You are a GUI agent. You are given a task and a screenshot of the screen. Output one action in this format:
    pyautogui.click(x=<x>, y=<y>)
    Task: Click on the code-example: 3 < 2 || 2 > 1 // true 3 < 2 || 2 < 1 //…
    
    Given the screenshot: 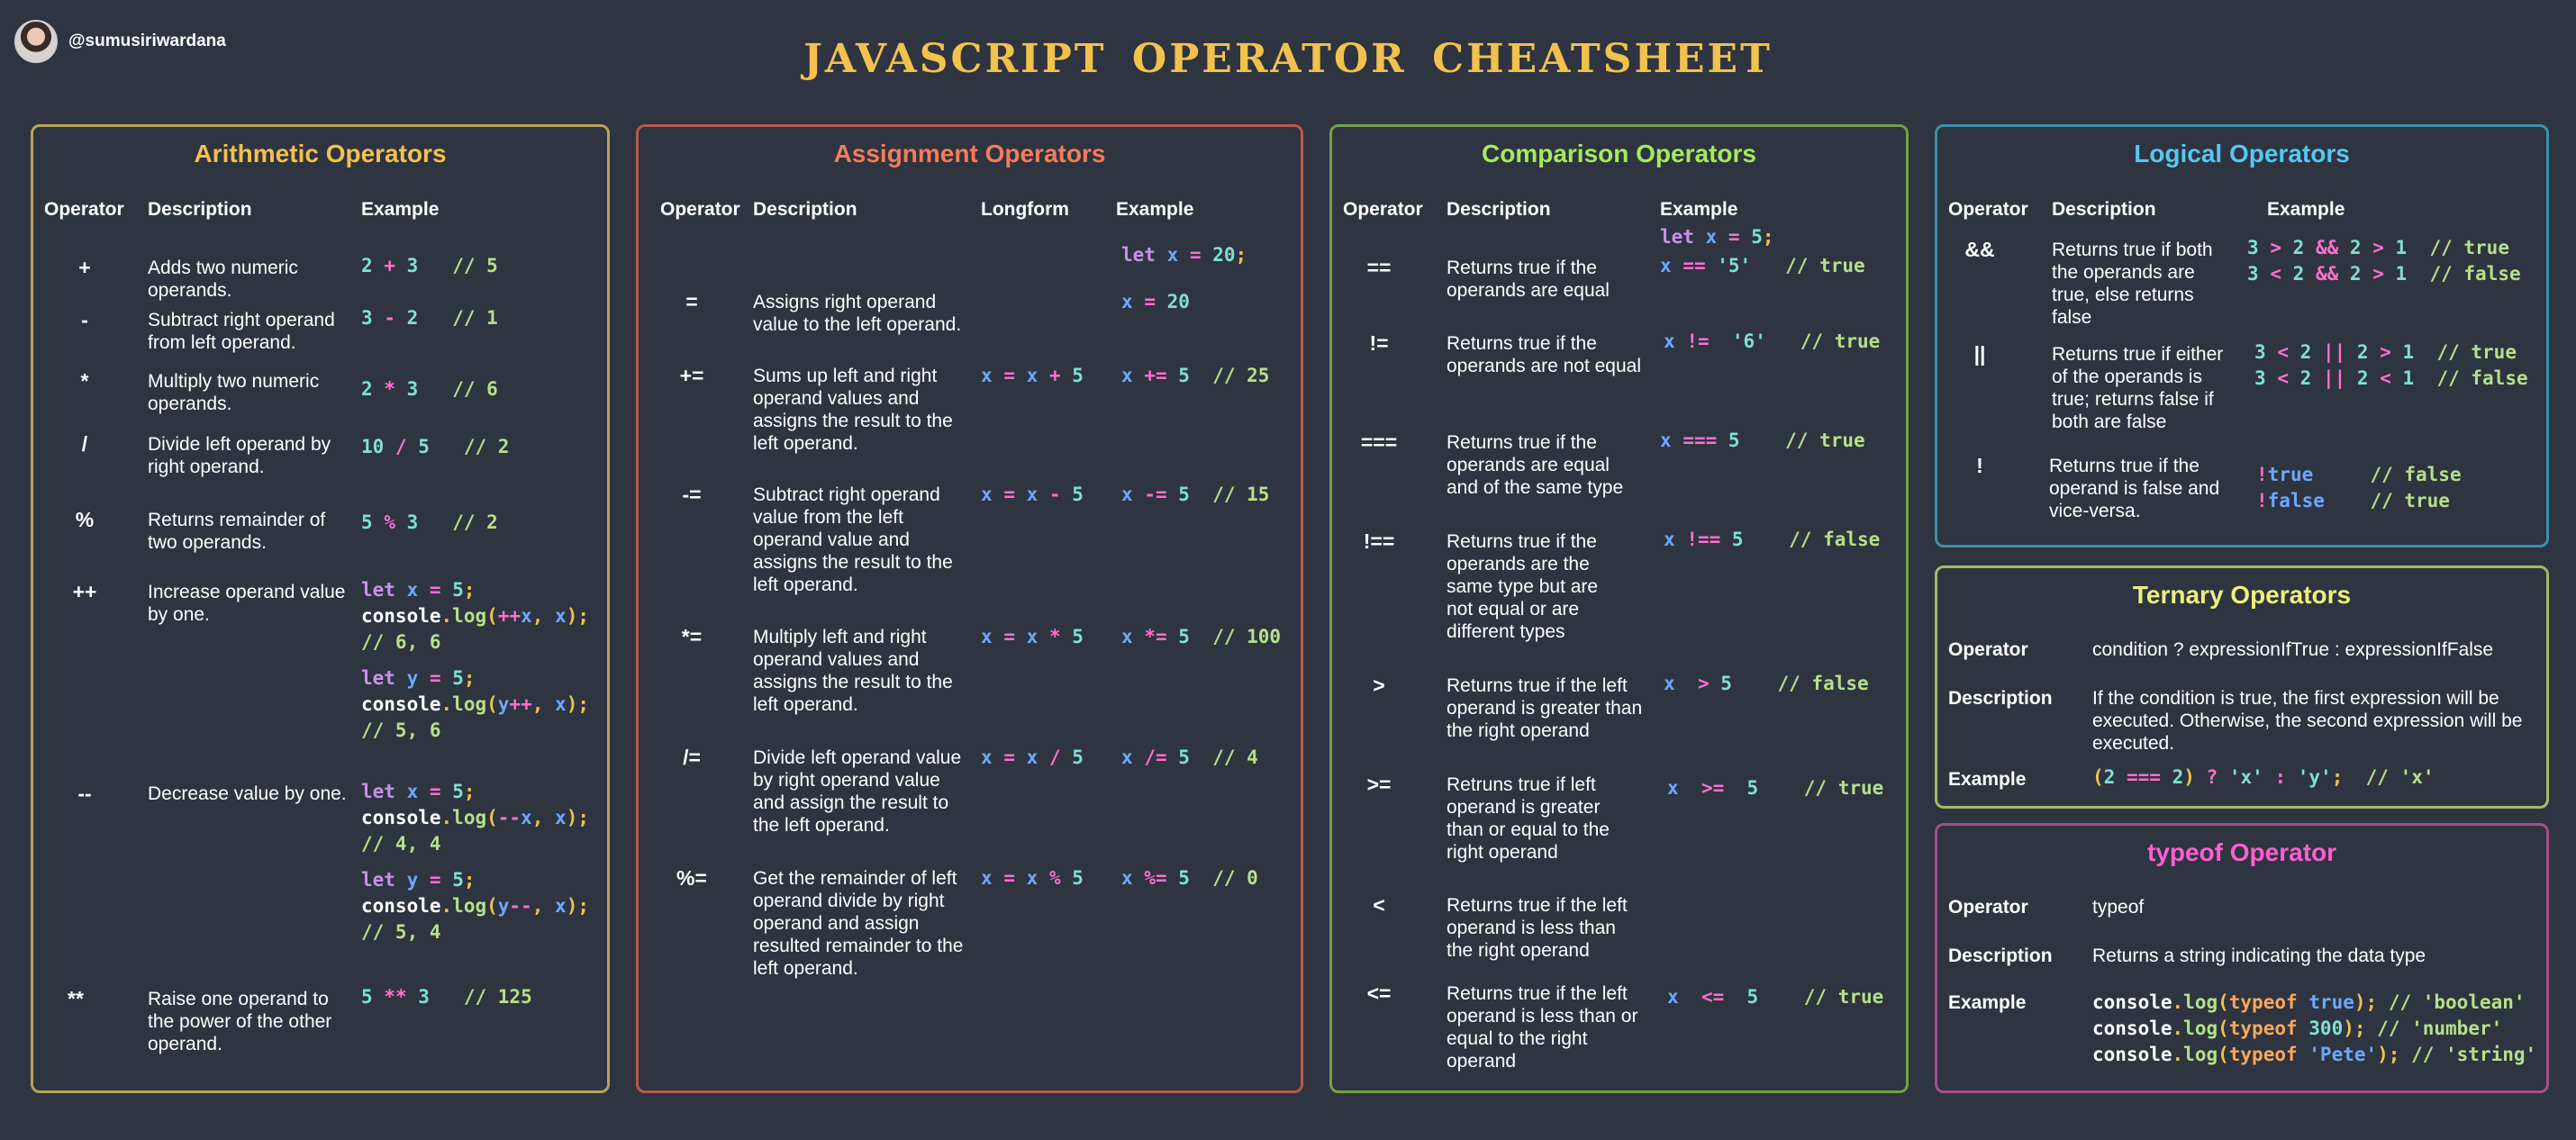 What is the action you would take?
    pyautogui.click(x=2391, y=365)
    